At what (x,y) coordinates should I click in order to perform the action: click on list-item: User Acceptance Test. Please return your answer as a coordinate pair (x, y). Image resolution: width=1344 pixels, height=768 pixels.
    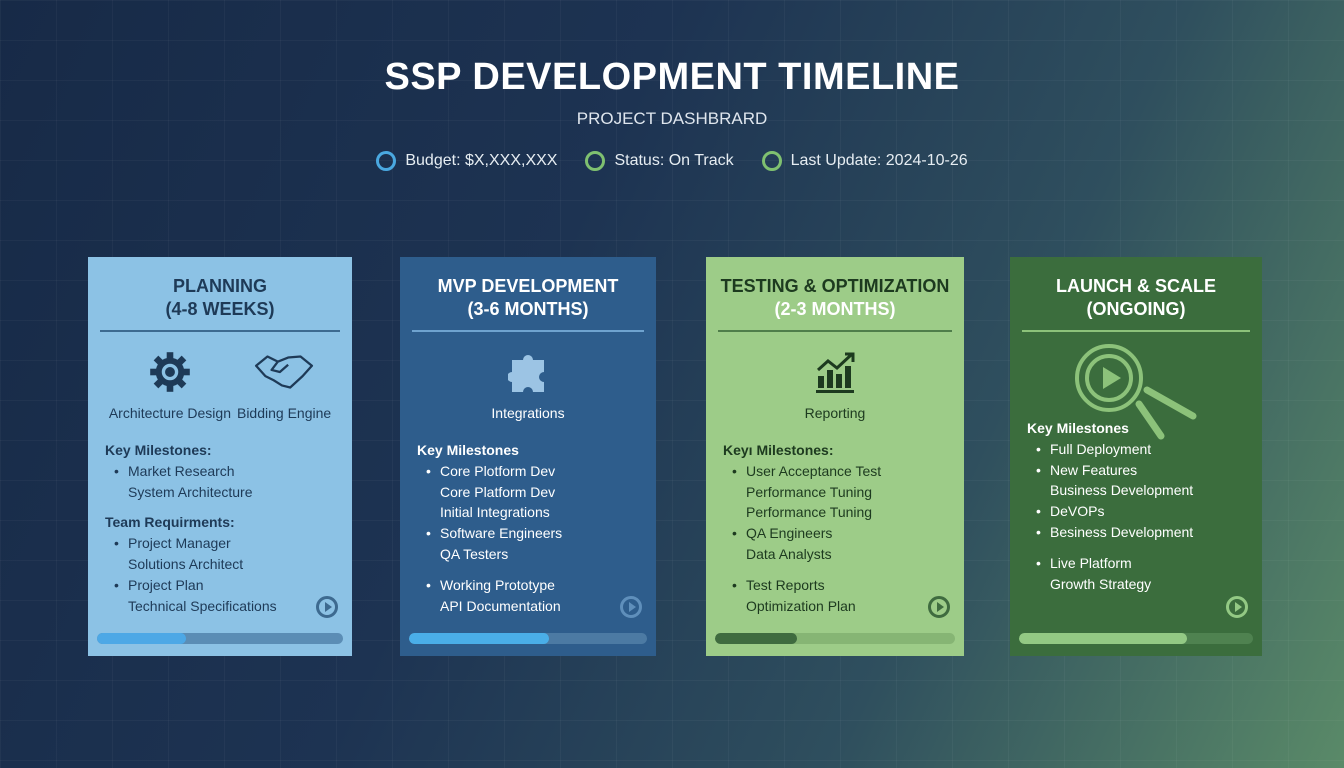
    Looking at the image, I should click on (837, 471).